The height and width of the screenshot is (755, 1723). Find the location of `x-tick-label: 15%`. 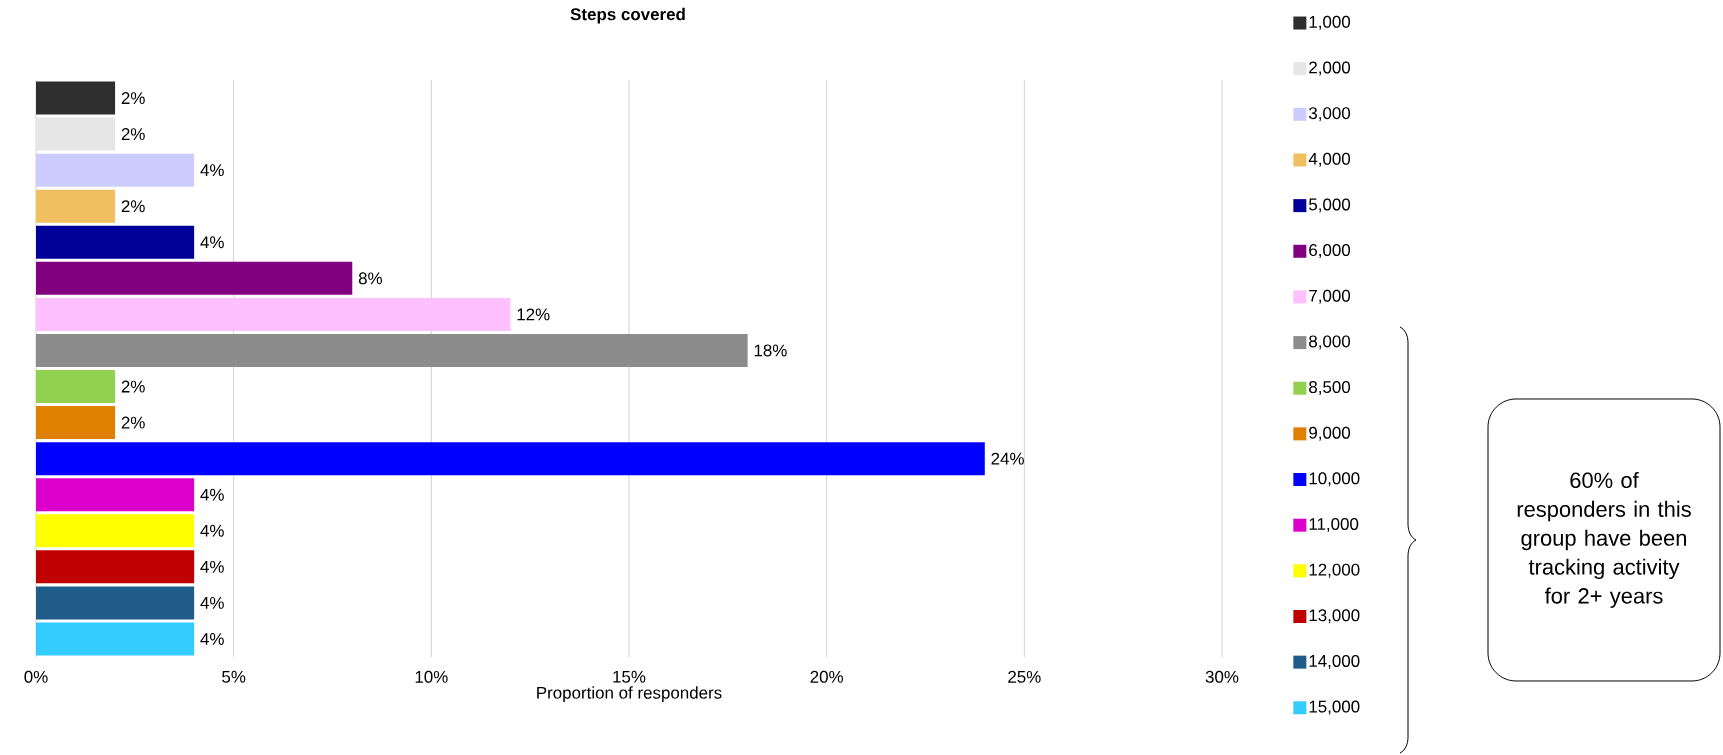

x-tick-label: 15% is located at coordinates (629, 676).